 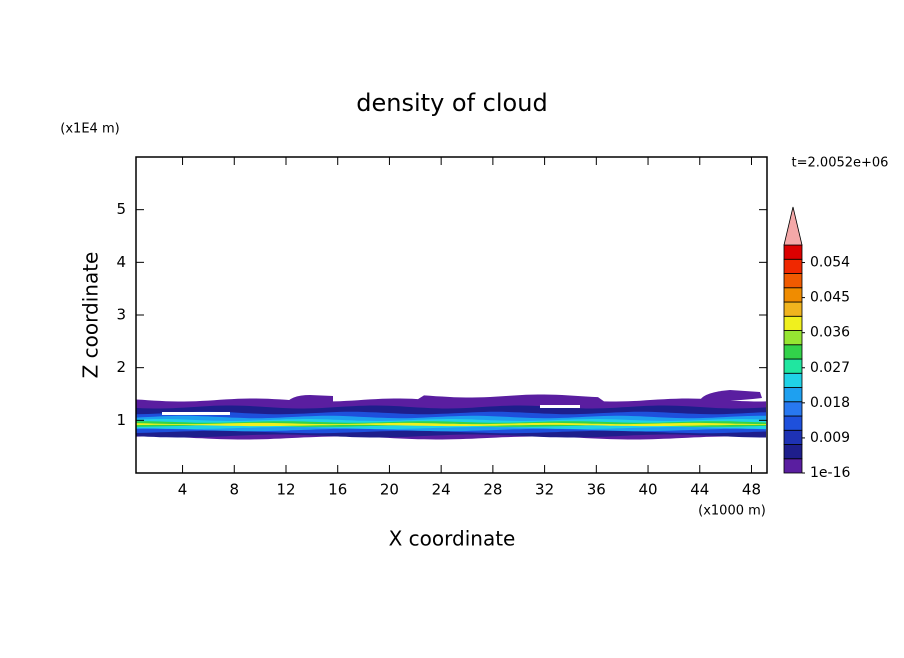 I want to click on x-tick-label: 24, so click(x=441, y=490).